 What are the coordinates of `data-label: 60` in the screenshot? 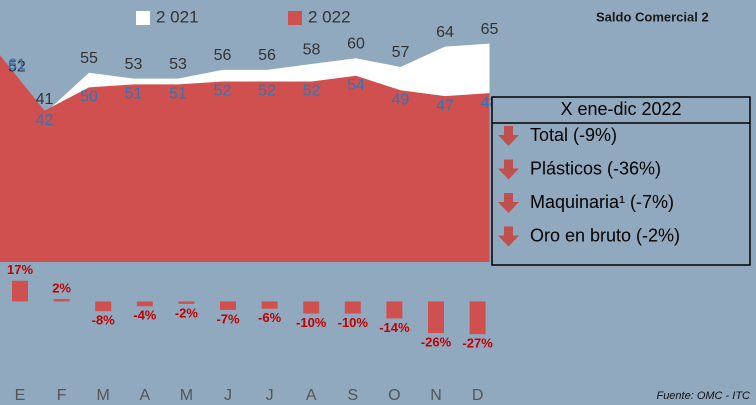 It's located at (356, 43).